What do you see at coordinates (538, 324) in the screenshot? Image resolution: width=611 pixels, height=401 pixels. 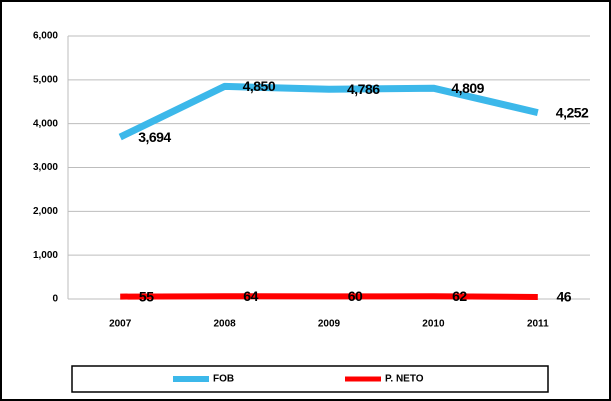 I see `x-tick-label: 2011` at bounding box center [538, 324].